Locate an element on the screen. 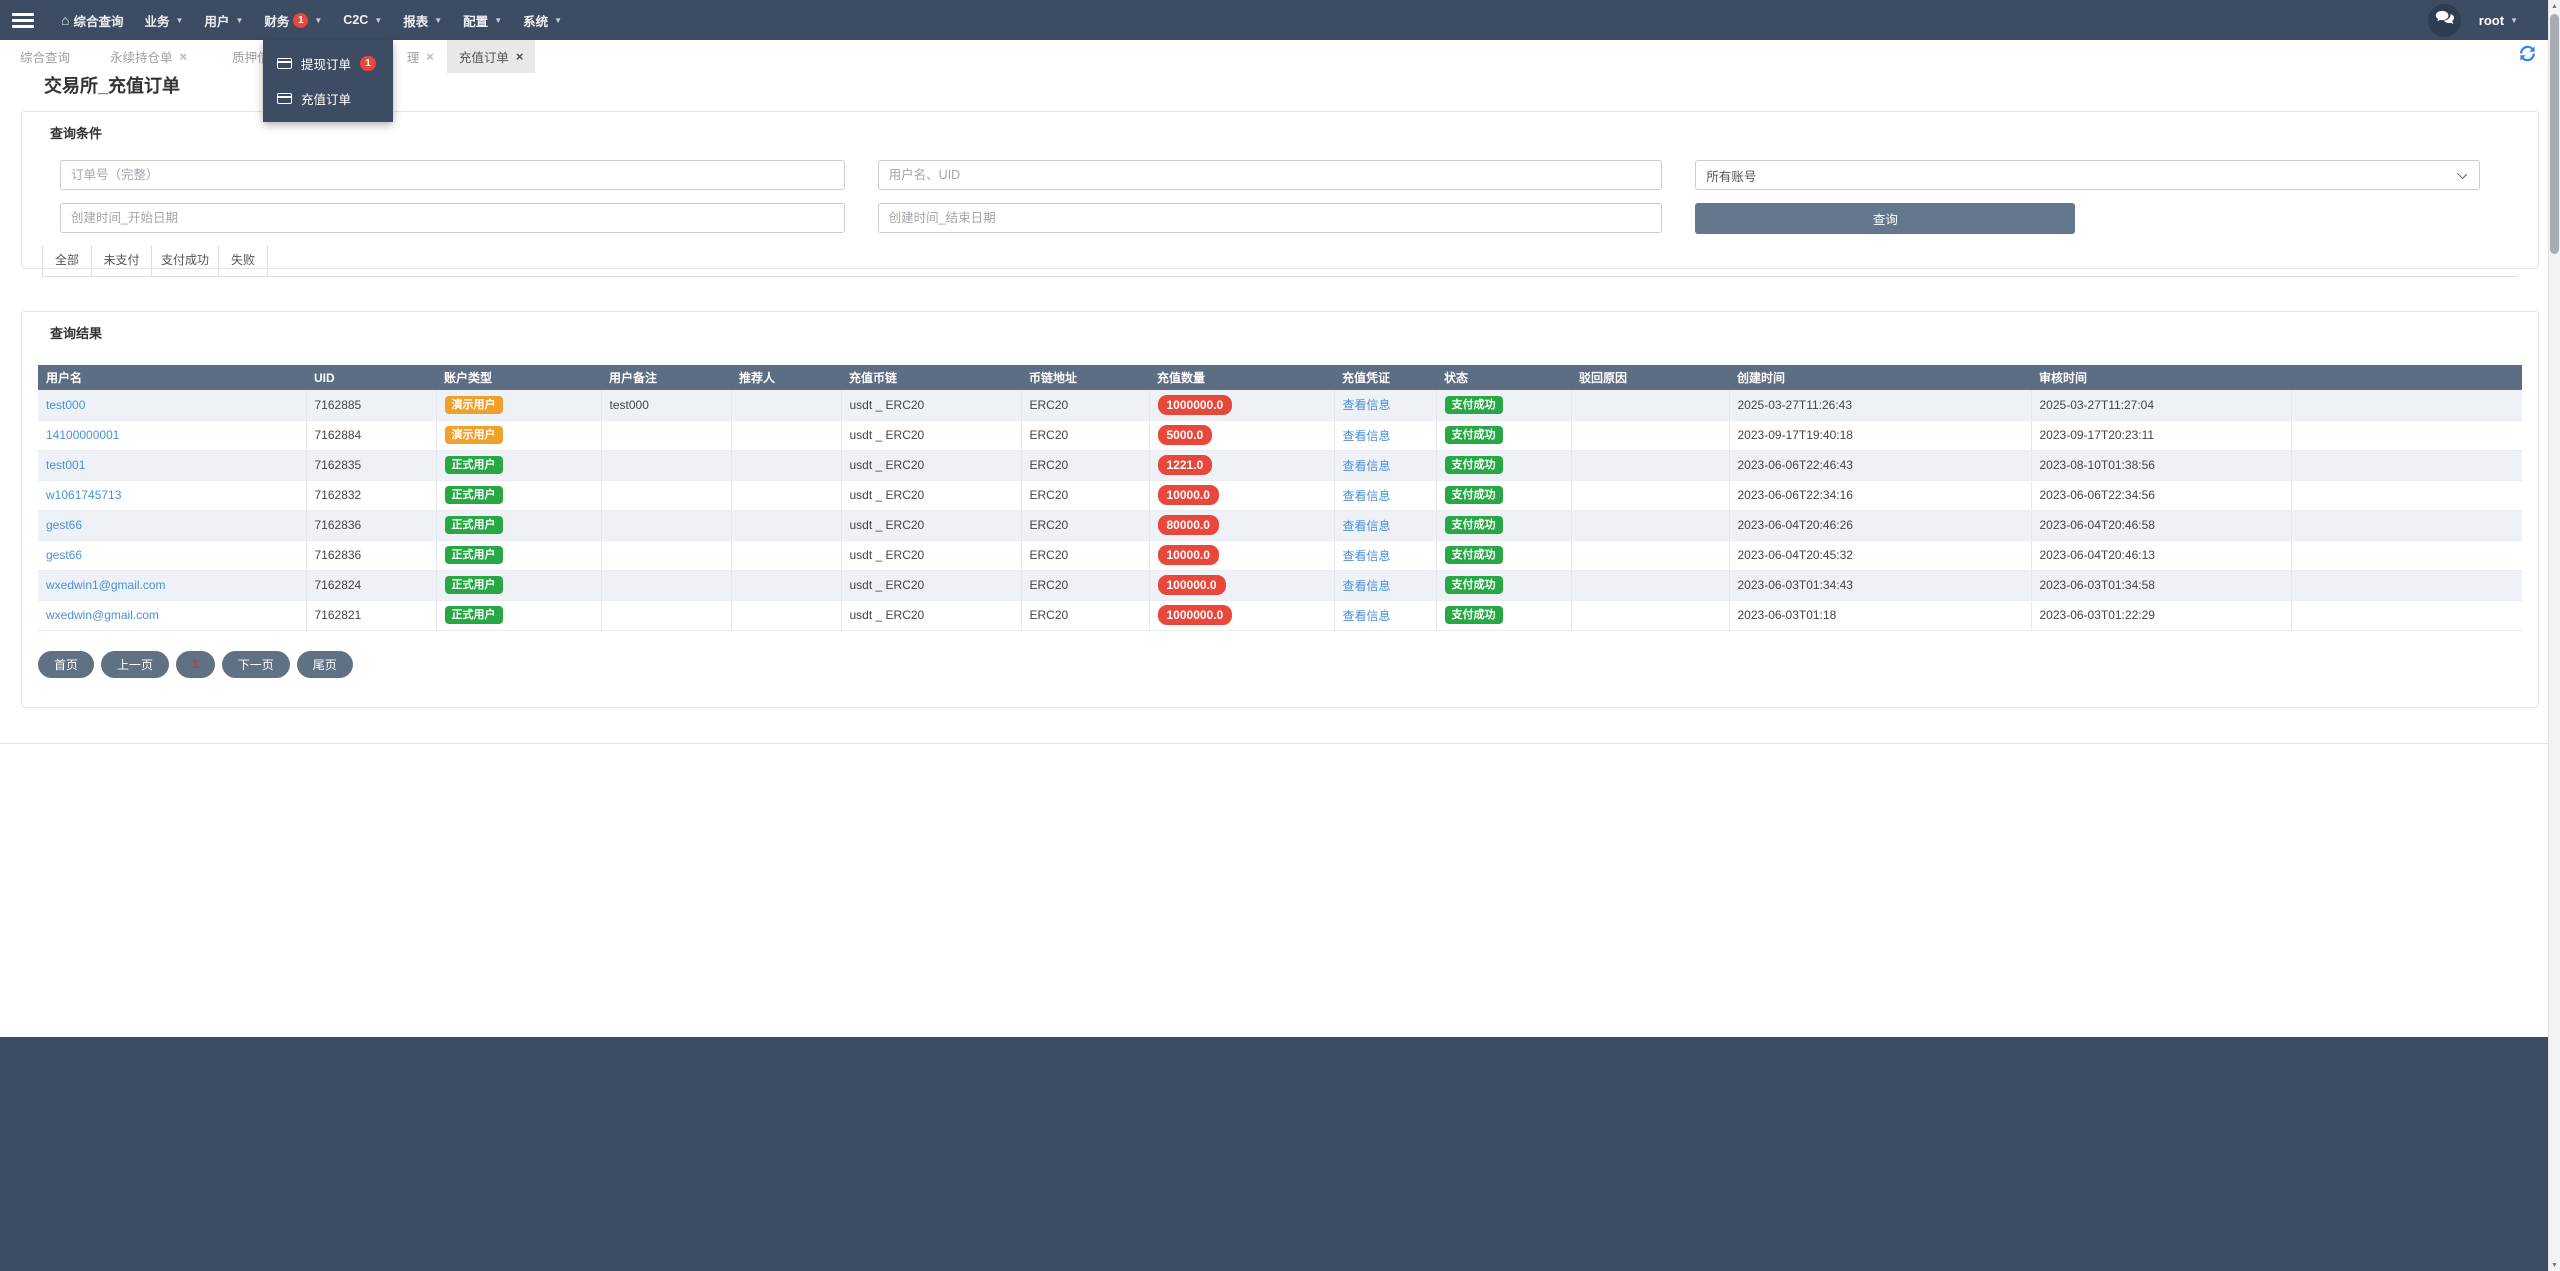 The width and height of the screenshot is (2560, 1271). username-link: wxedwin1@gmail.com is located at coordinates (106, 585).